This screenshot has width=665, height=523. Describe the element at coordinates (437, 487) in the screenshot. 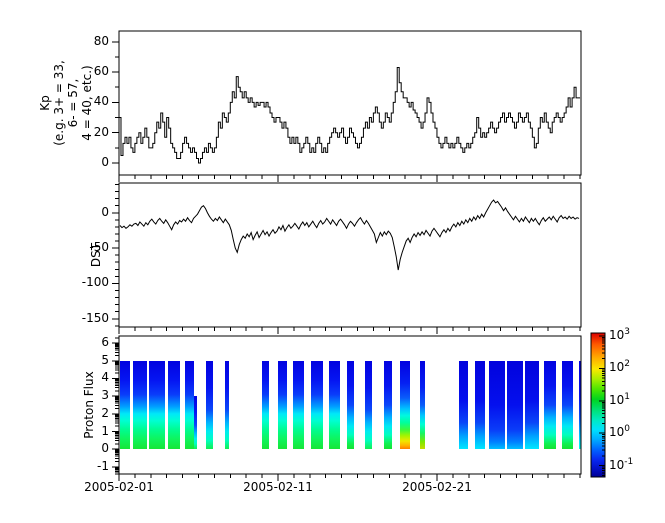

I see `xtick-label-date: 2005-02-21` at that location.